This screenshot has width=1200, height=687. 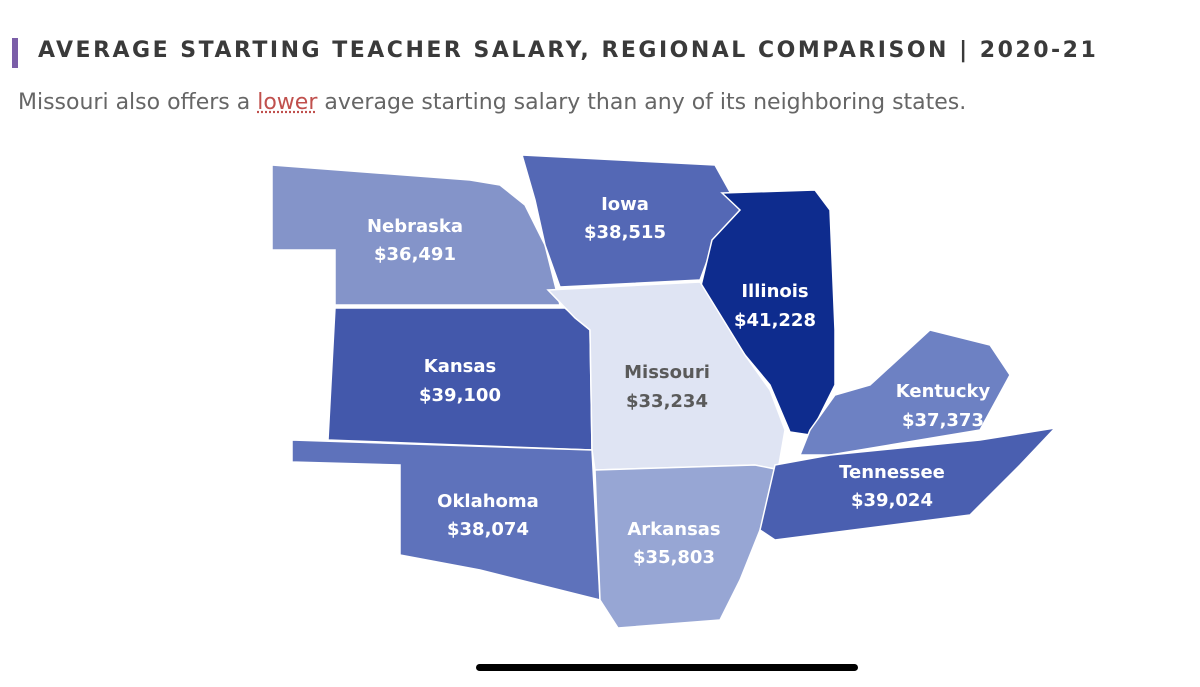 What do you see at coordinates (667, 372) in the screenshot?
I see `state-name: Missouri` at bounding box center [667, 372].